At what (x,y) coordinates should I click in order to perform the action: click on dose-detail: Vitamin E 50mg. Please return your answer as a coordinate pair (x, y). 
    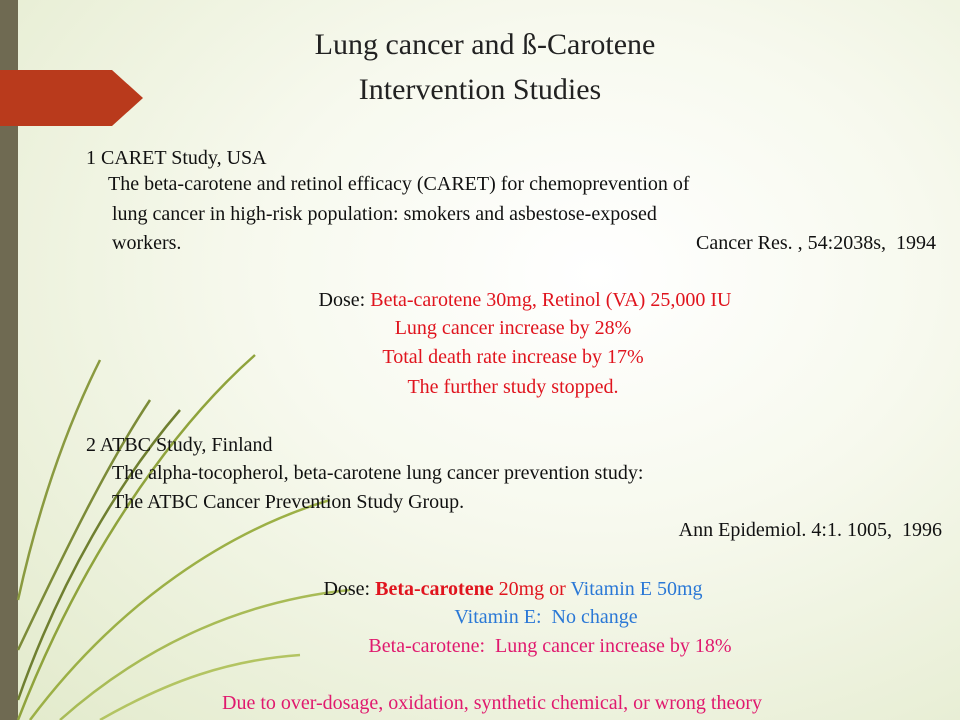
    Looking at the image, I should click on (636, 589).